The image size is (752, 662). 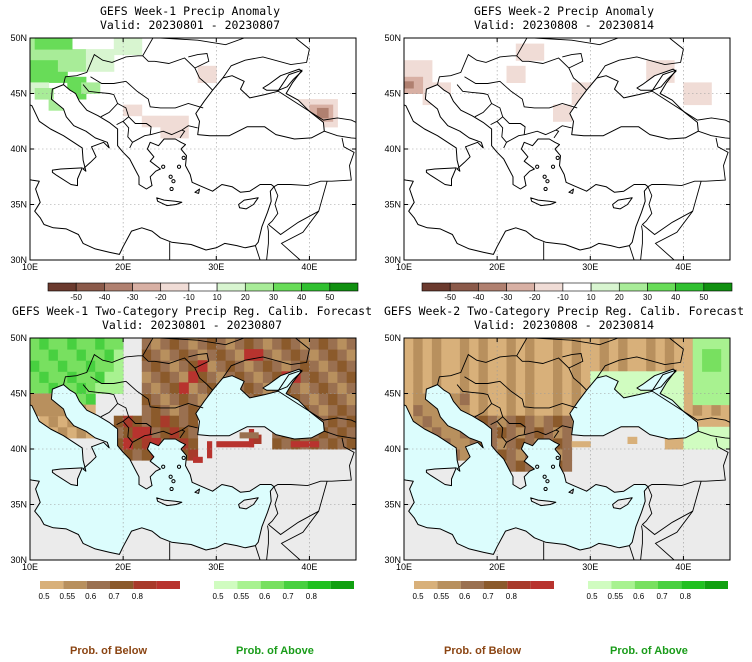 What do you see at coordinates (488, 596) in the screenshot?
I see `colorbar-label: 0.7` at bounding box center [488, 596].